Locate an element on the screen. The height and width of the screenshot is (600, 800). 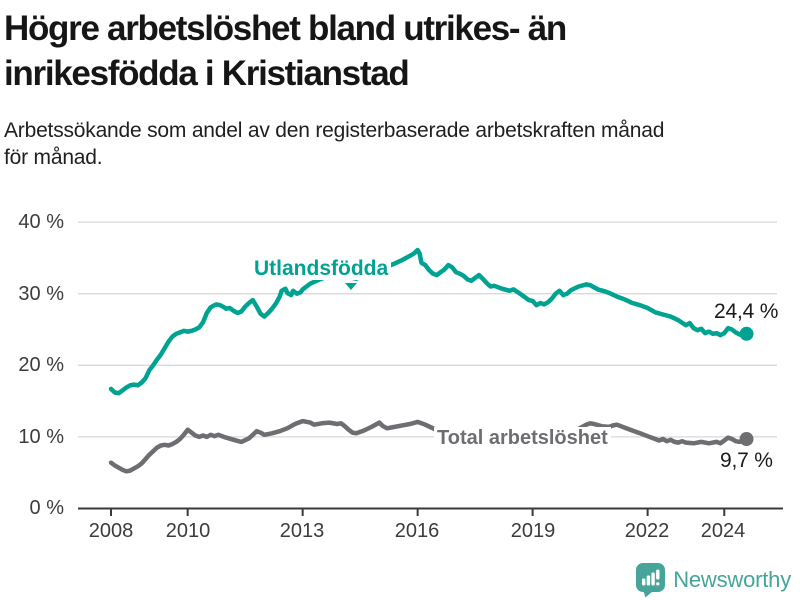
x-axis-label-2024: 2024 is located at coordinates (723, 531).